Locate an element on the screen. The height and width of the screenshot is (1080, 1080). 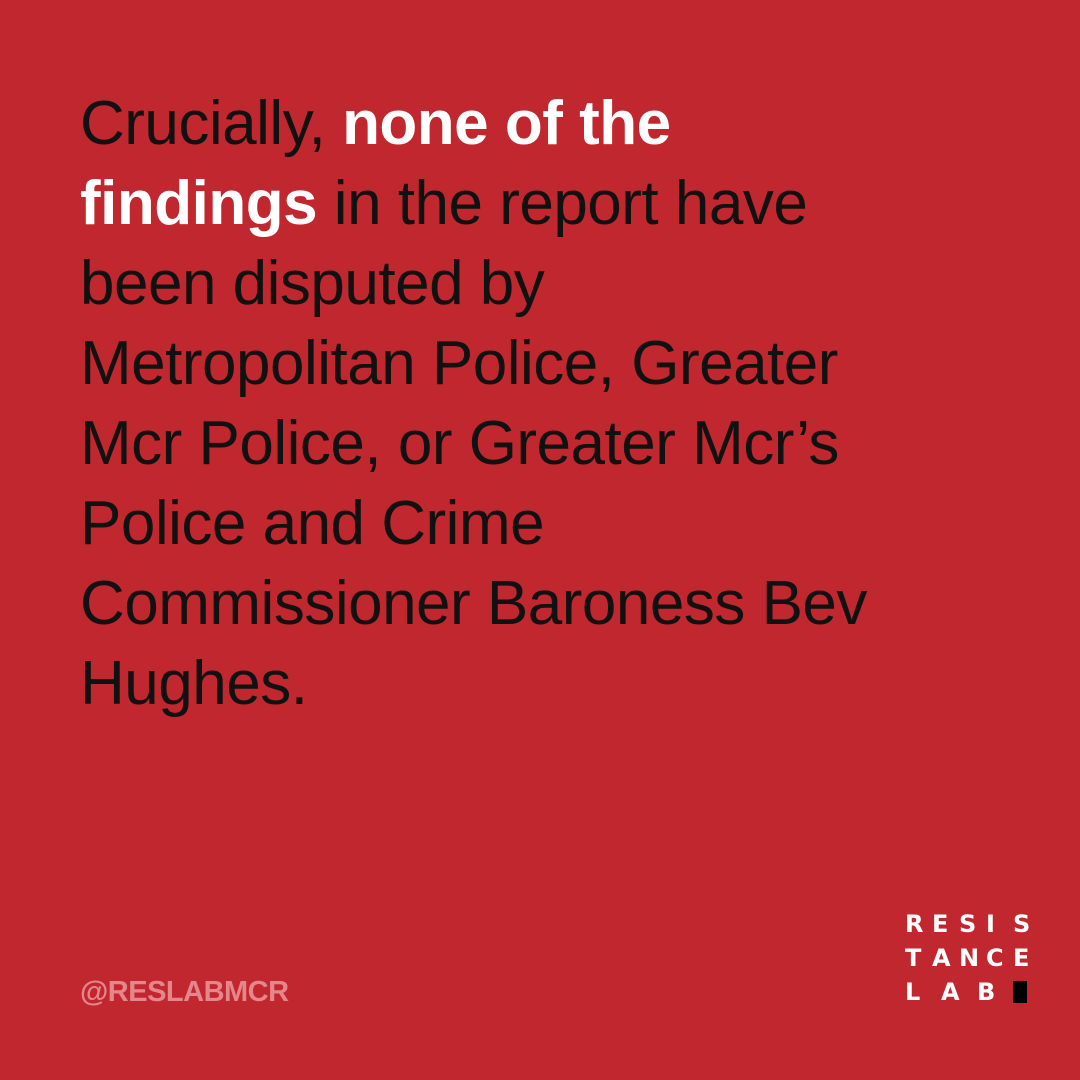
logo-letter: L is located at coordinates (913, 992).